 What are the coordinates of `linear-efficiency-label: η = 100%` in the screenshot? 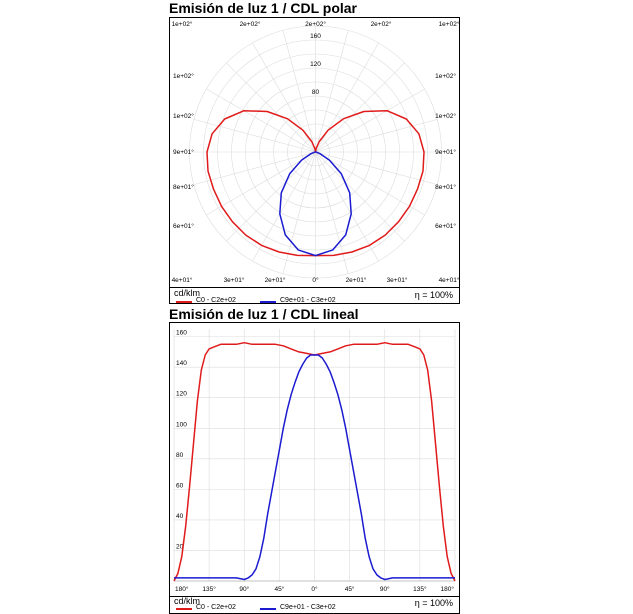 It's located at (433, 603).